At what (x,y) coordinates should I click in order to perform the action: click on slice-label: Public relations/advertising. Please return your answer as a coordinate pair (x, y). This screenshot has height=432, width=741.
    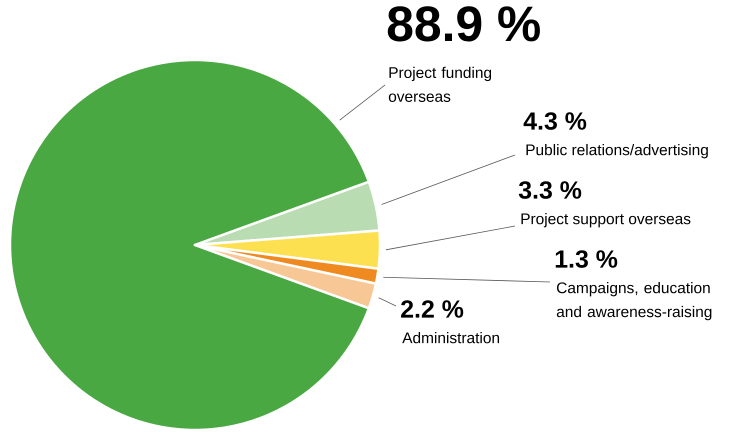
    Looking at the image, I should click on (617, 151).